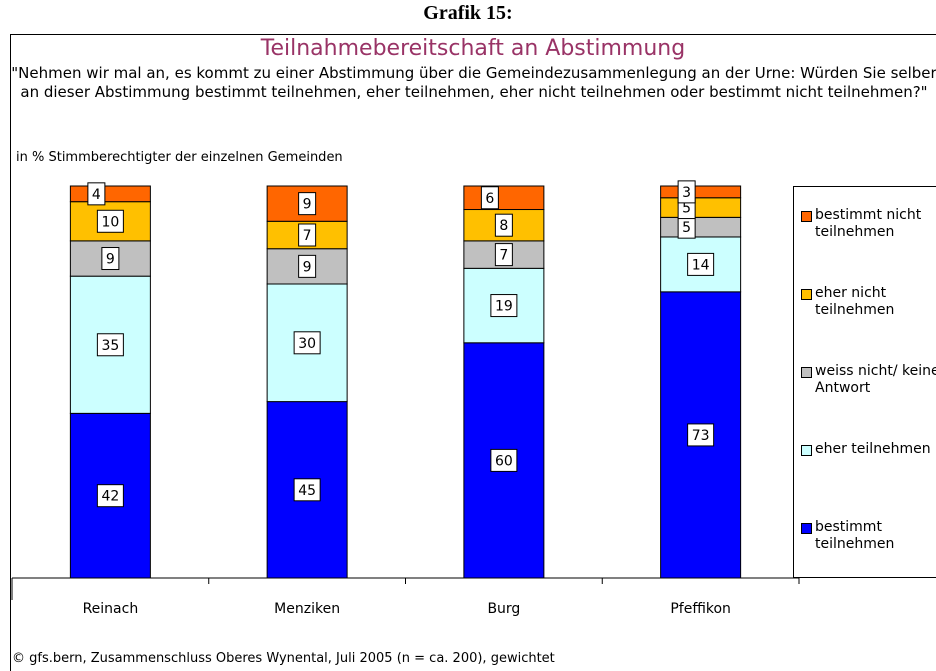 The height and width of the screenshot is (671, 936). I want to click on data-label: 19, so click(504, 307).